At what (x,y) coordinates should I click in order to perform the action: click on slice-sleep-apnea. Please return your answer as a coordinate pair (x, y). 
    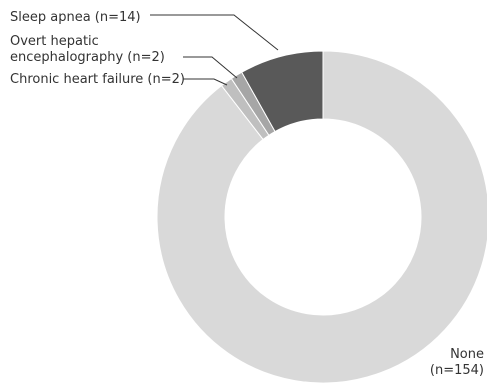
    Looking at the image, I should click on (282, 91).